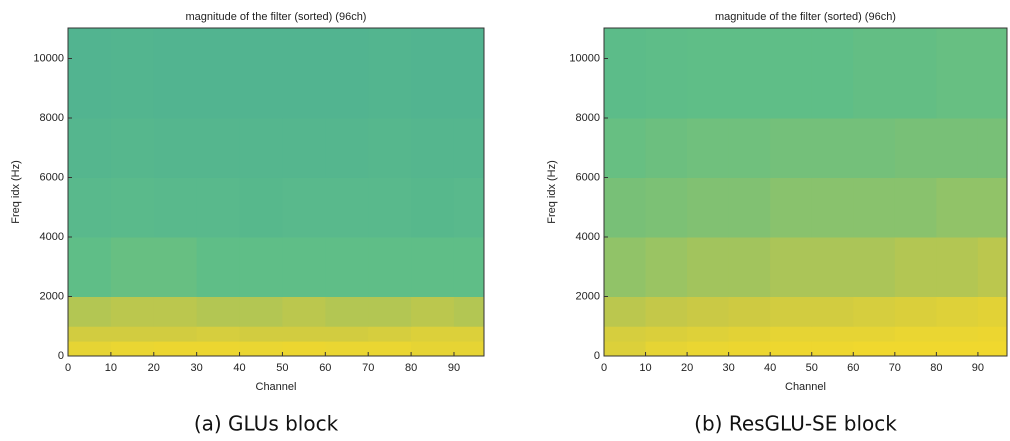 Image resolution: width=1010 pixels, height=441 pixels. What do you see at coordinates (770, 368) in the screenshot?
I see `x-tick-label: 40` at bounding box center [770, 368].